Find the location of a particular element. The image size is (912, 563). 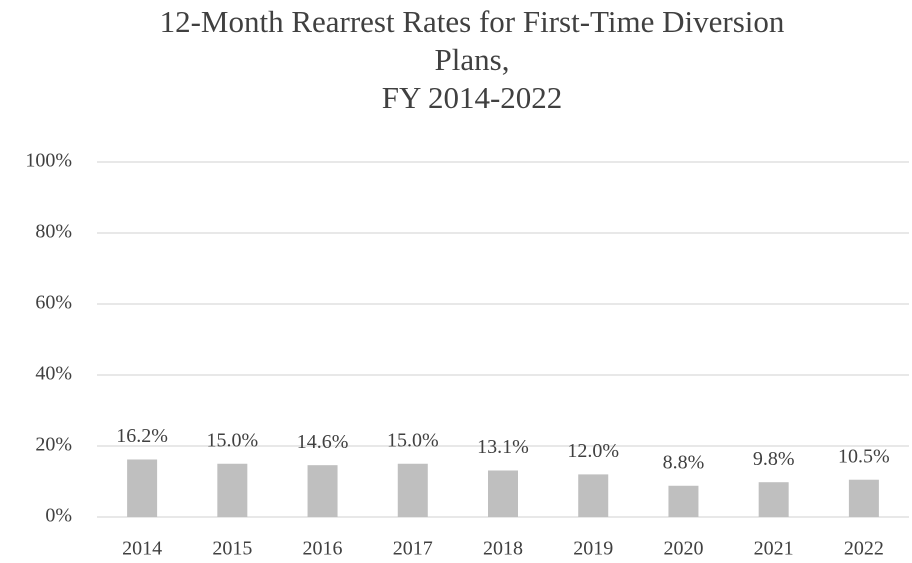

y-tick-label: 60% is located at coordinates (53, 303).